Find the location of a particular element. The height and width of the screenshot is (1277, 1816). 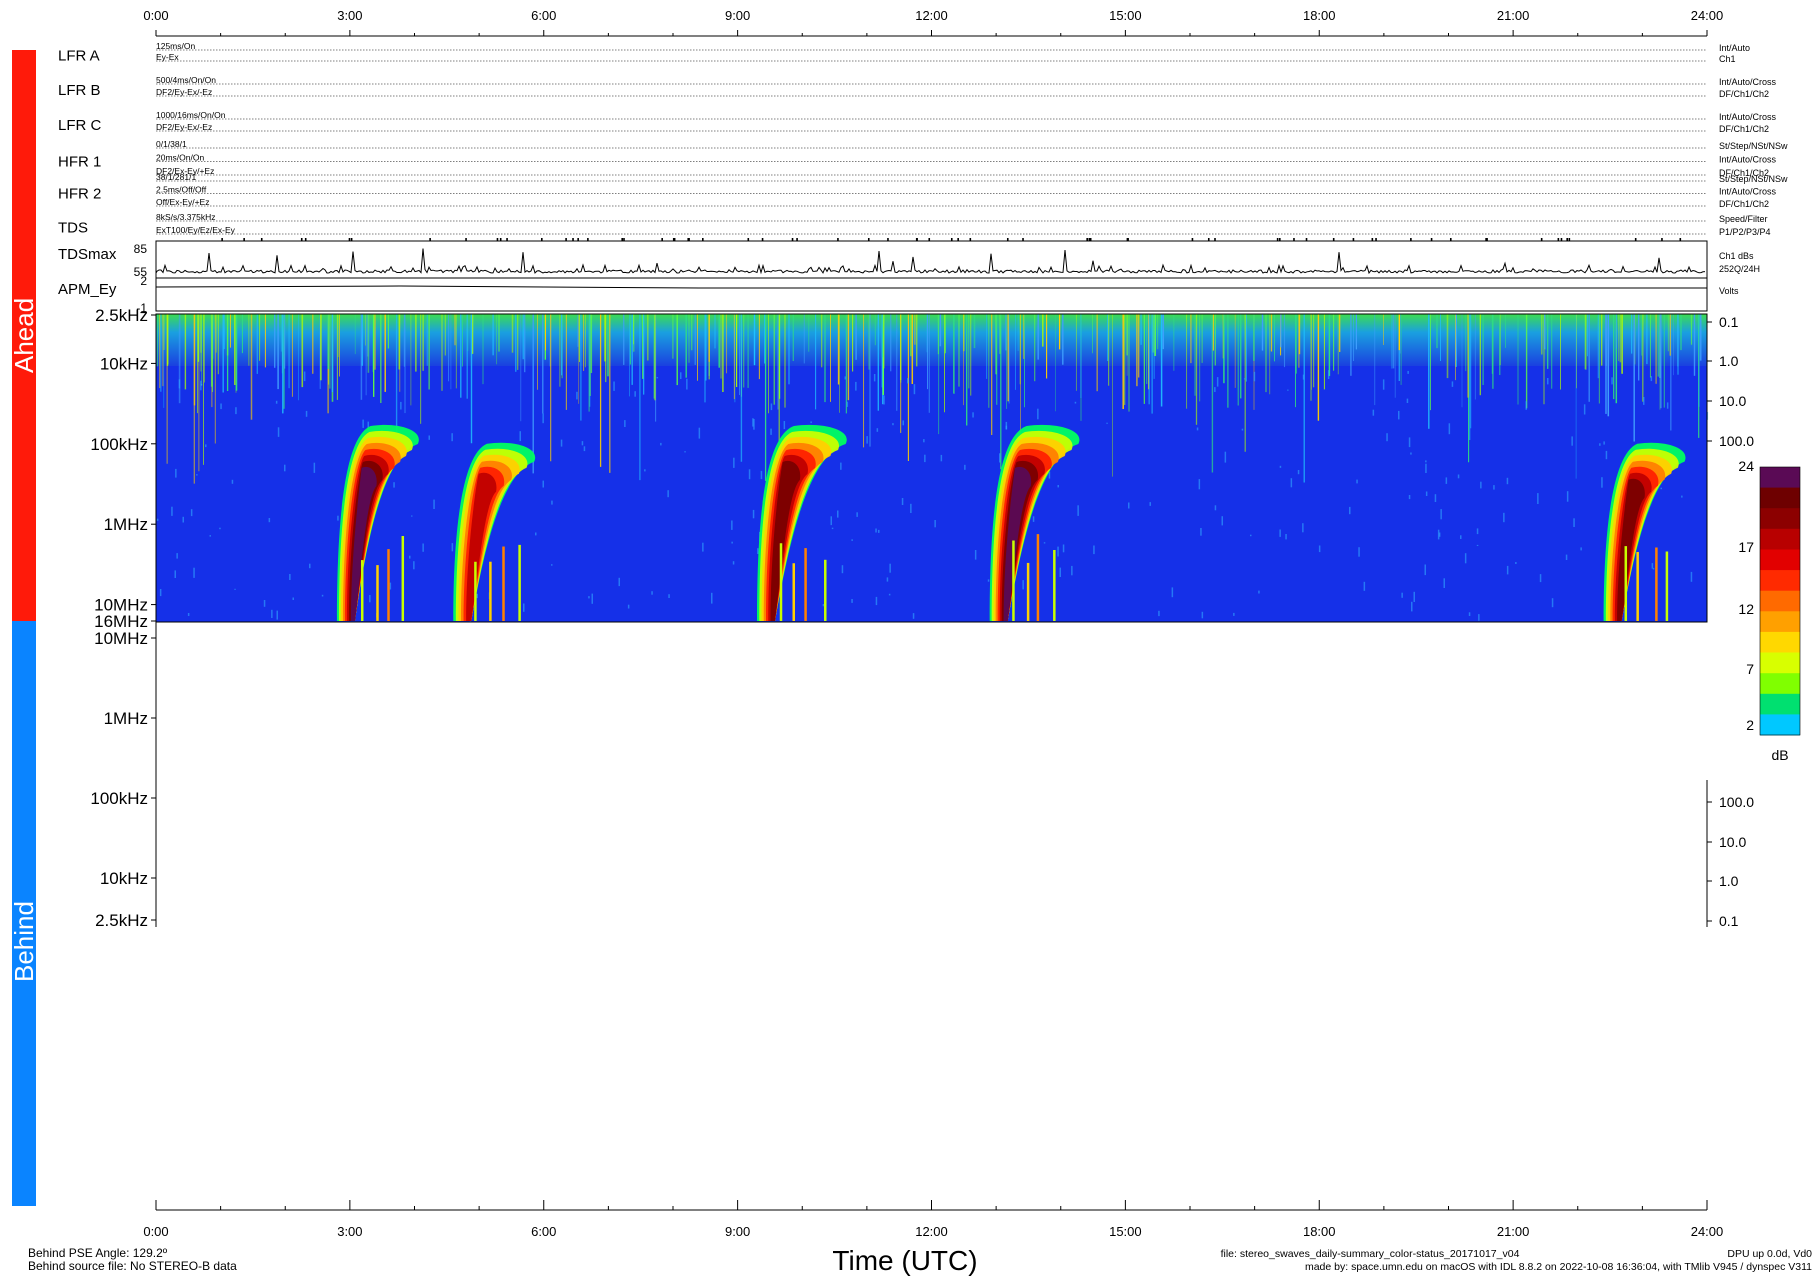

ahead-right-axis: 0.1 1.0 10.0 100.0 is located at coordinates (1730, 381).